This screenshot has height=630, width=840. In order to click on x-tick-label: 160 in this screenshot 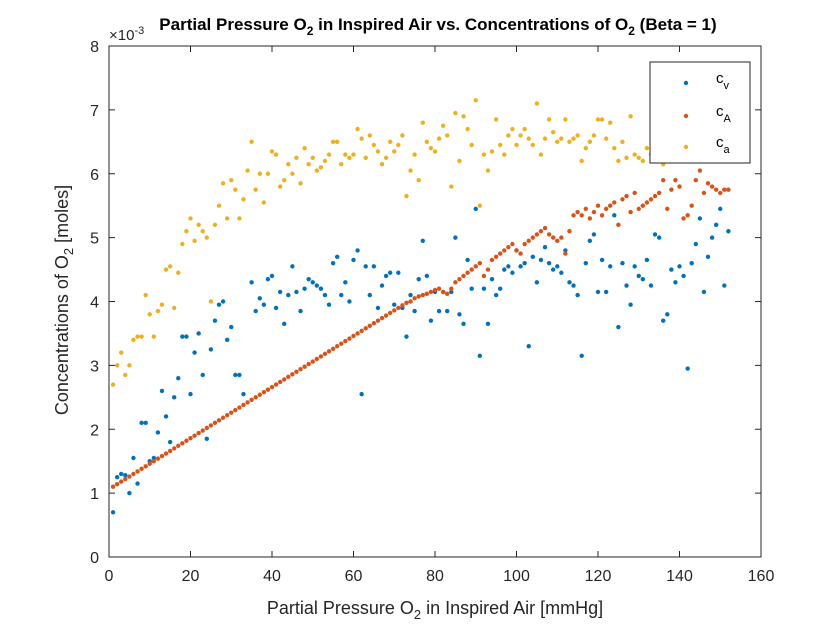, I will do `click(761, 576)`.